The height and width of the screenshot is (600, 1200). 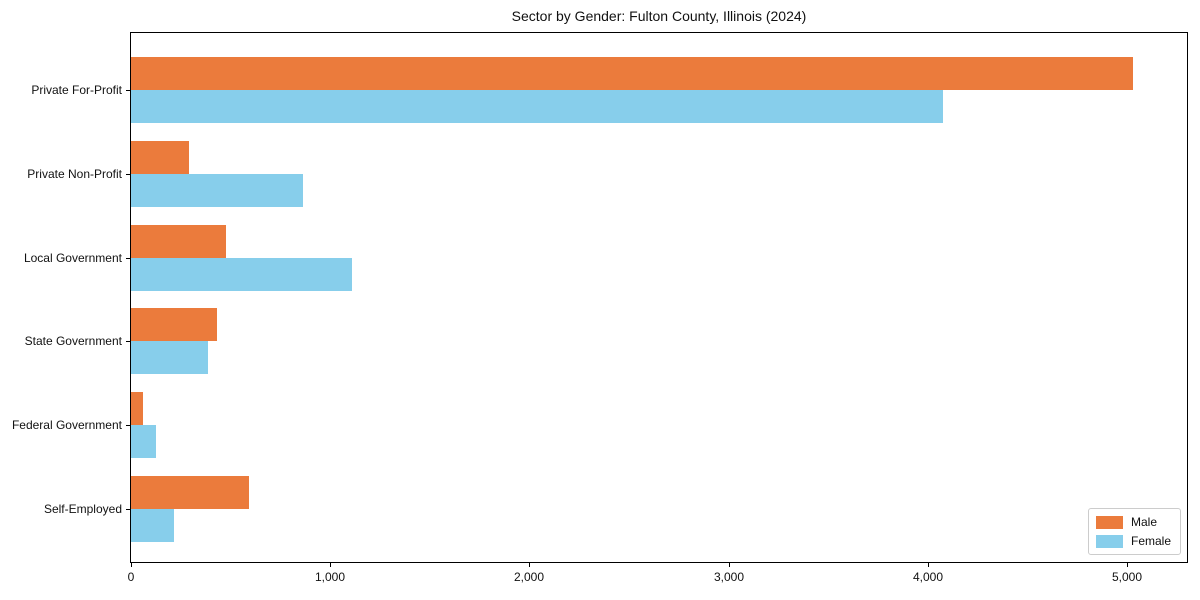 What do you see at coordinates (74, 174) in the screenshot?
I see `y-axis-label-private-non-profit: Private Non-Profit` at bounding box center [74, 174].